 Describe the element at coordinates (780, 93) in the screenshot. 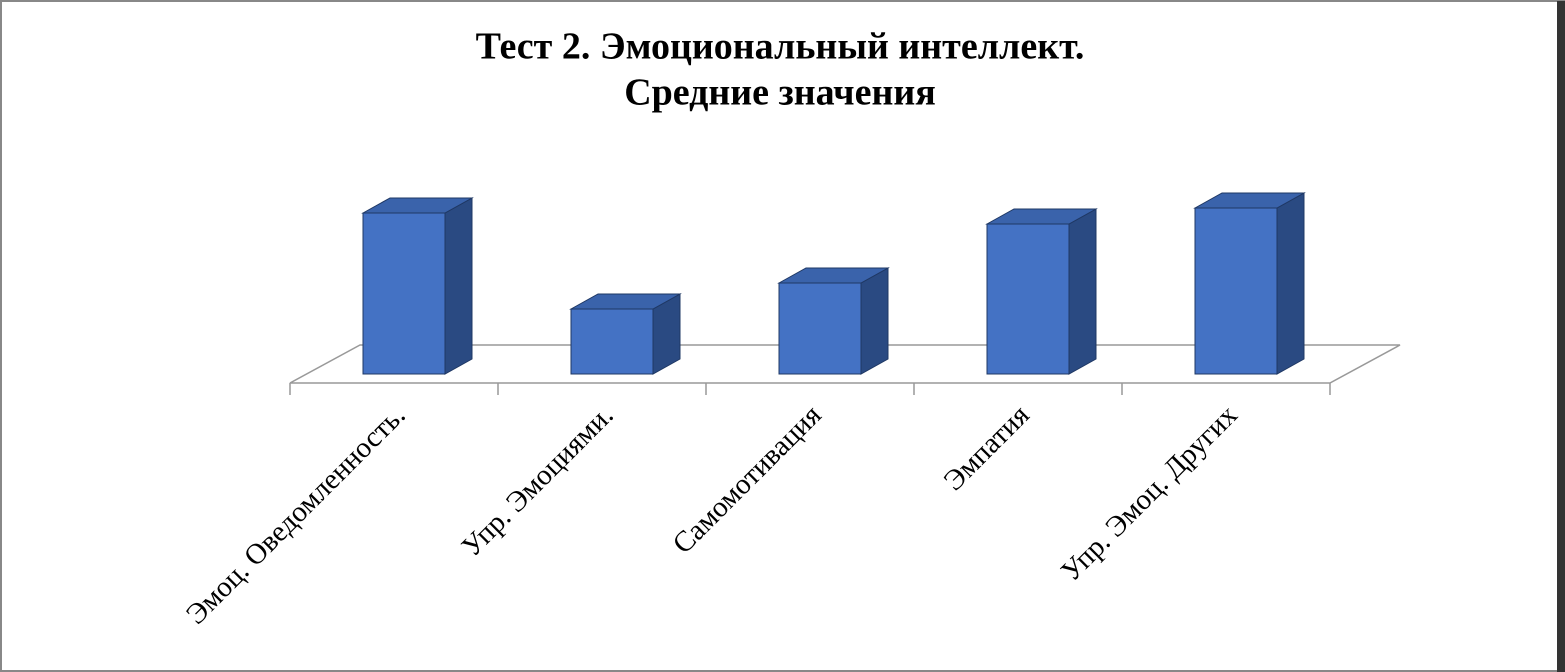

I see `chart-subtitle: Средние значения` at that location.